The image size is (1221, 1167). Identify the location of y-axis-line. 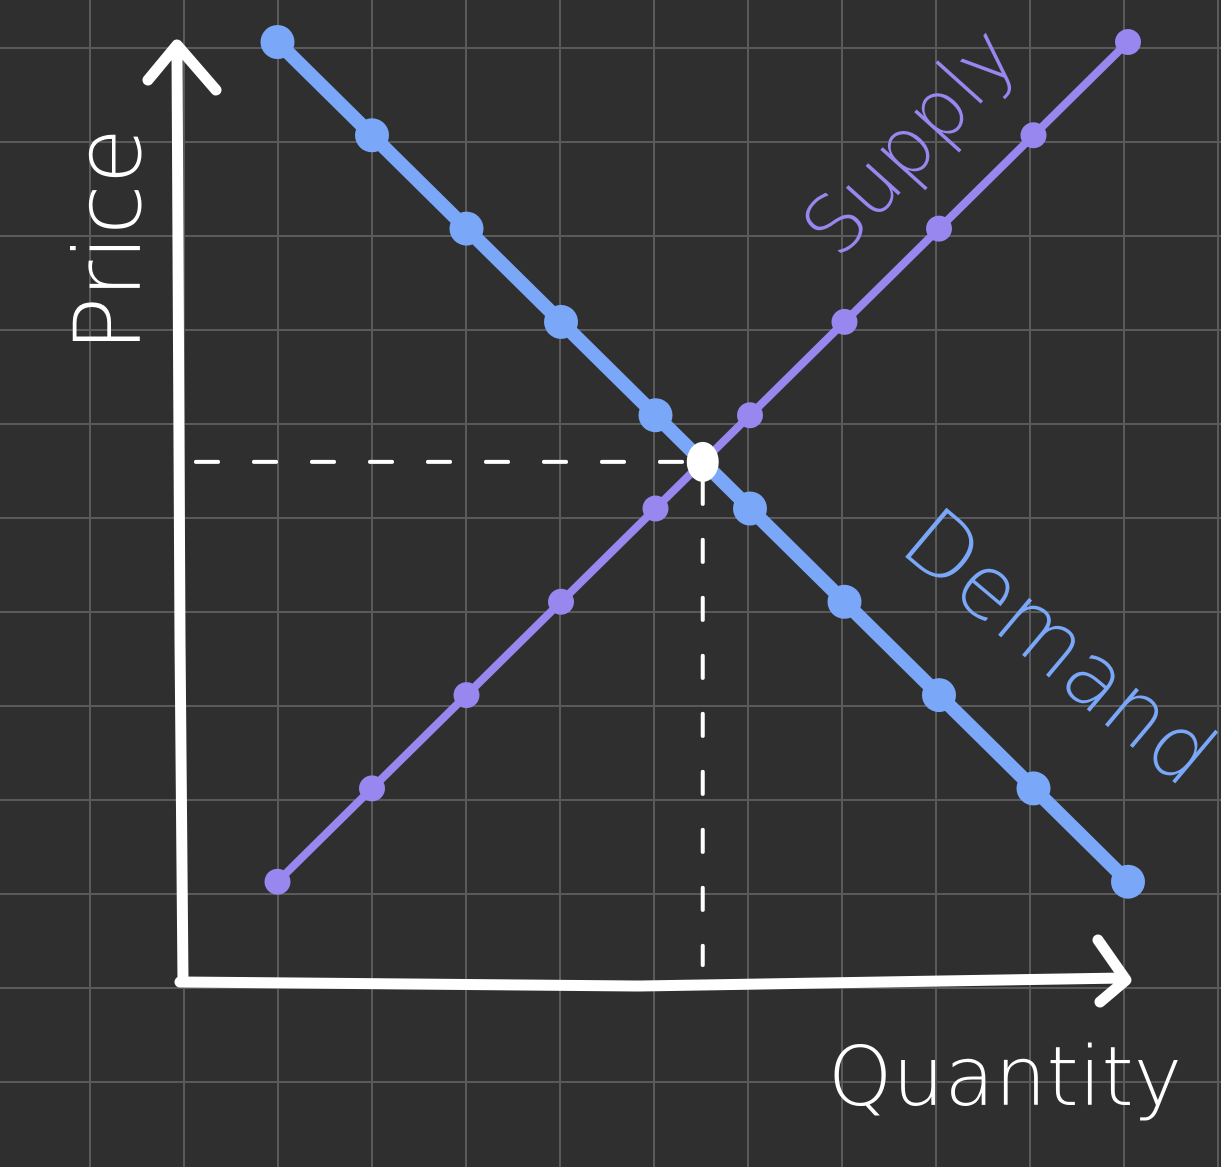
(180, 516).